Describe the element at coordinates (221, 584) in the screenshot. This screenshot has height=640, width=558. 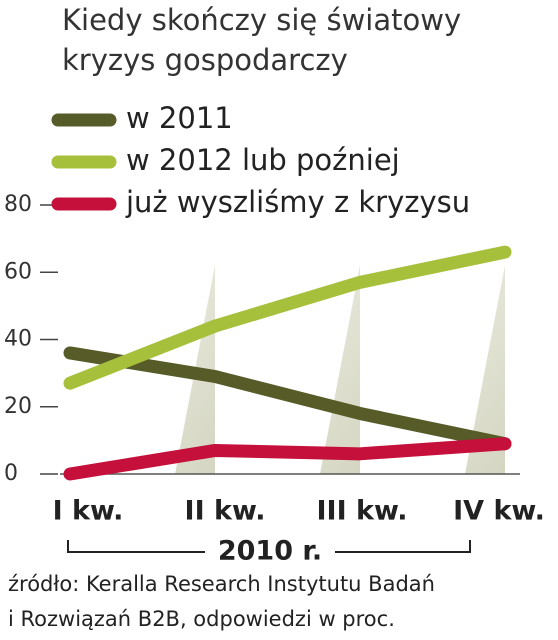
I see `source: źródło: Keralla Research Instytutu Badań` at that location.